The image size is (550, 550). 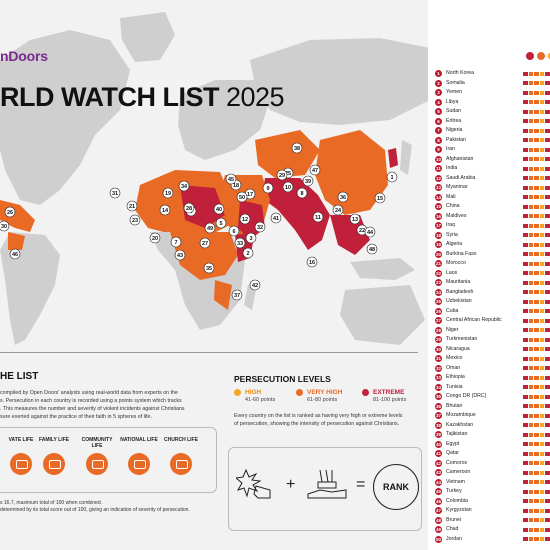 I want to click on country-name: Ethiopia, so click(x=455, y=377).